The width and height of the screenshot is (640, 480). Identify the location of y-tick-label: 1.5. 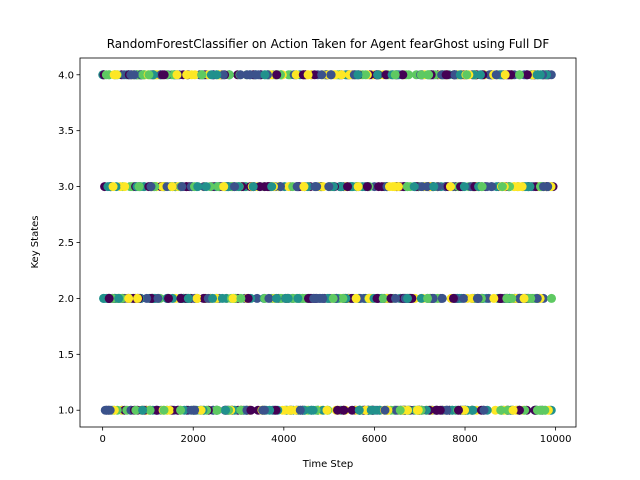
(66, 355).